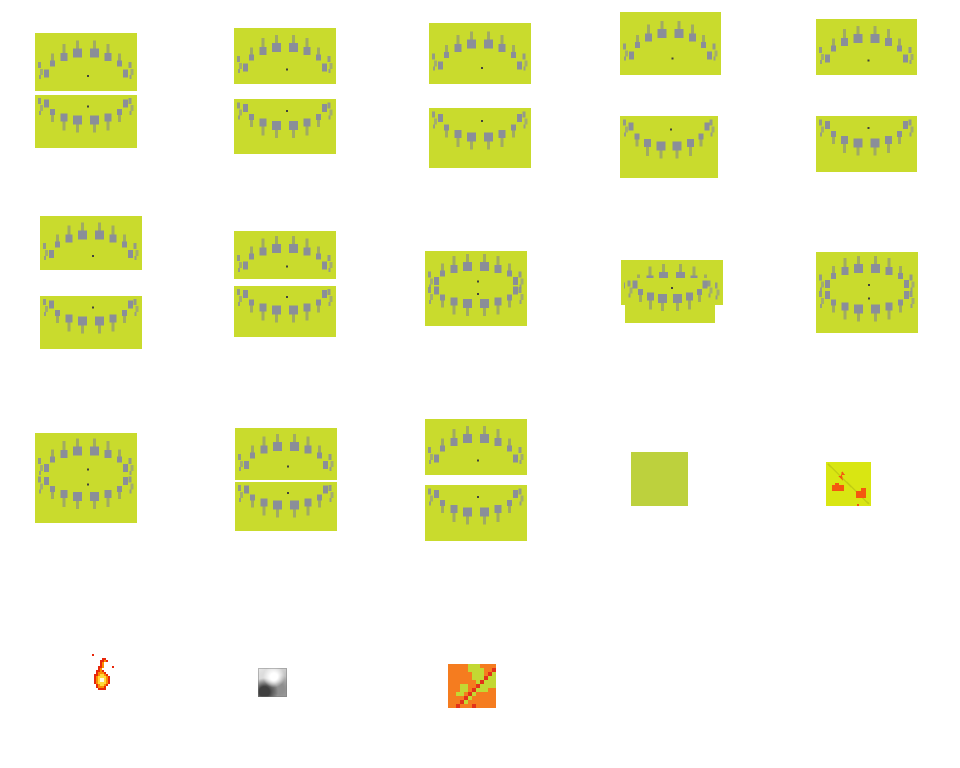 The height and width of the screenshot is (768, 960). What do you see at coordinates (659, 479) in the screenshot?
I see `sprite-blank-tile-r3c4-blank` at bounding box center [659, 479].